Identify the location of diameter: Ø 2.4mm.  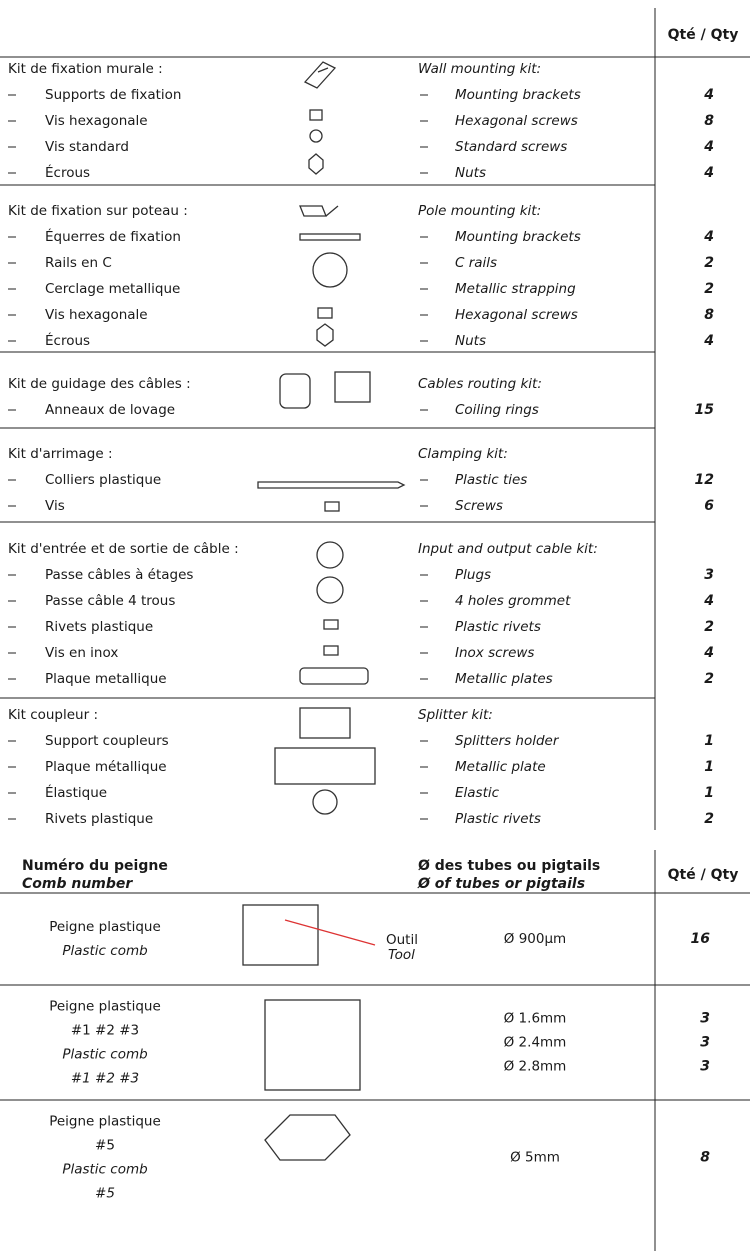
(535, 1043).